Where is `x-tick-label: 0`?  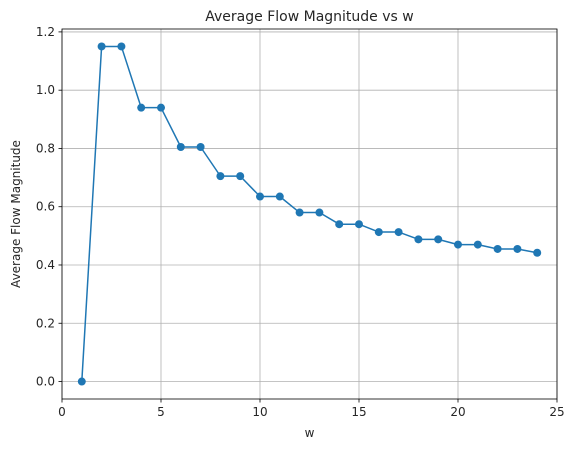 x-tick-label: 0 is located at coordinates (62, 412).